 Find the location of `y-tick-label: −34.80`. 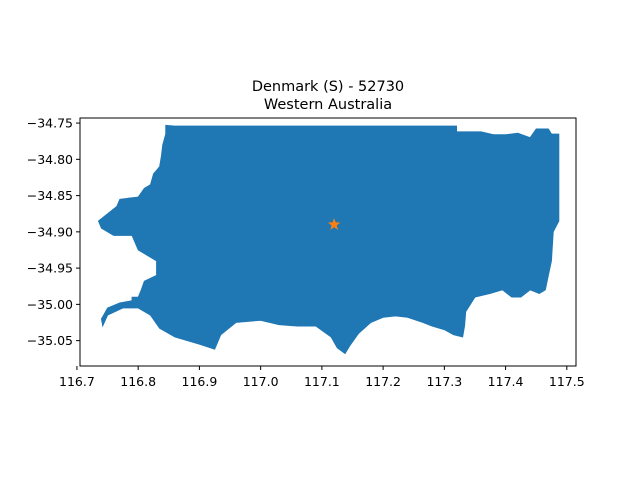

y-tick-label: −34.80 is located at coordinates (50, 159).